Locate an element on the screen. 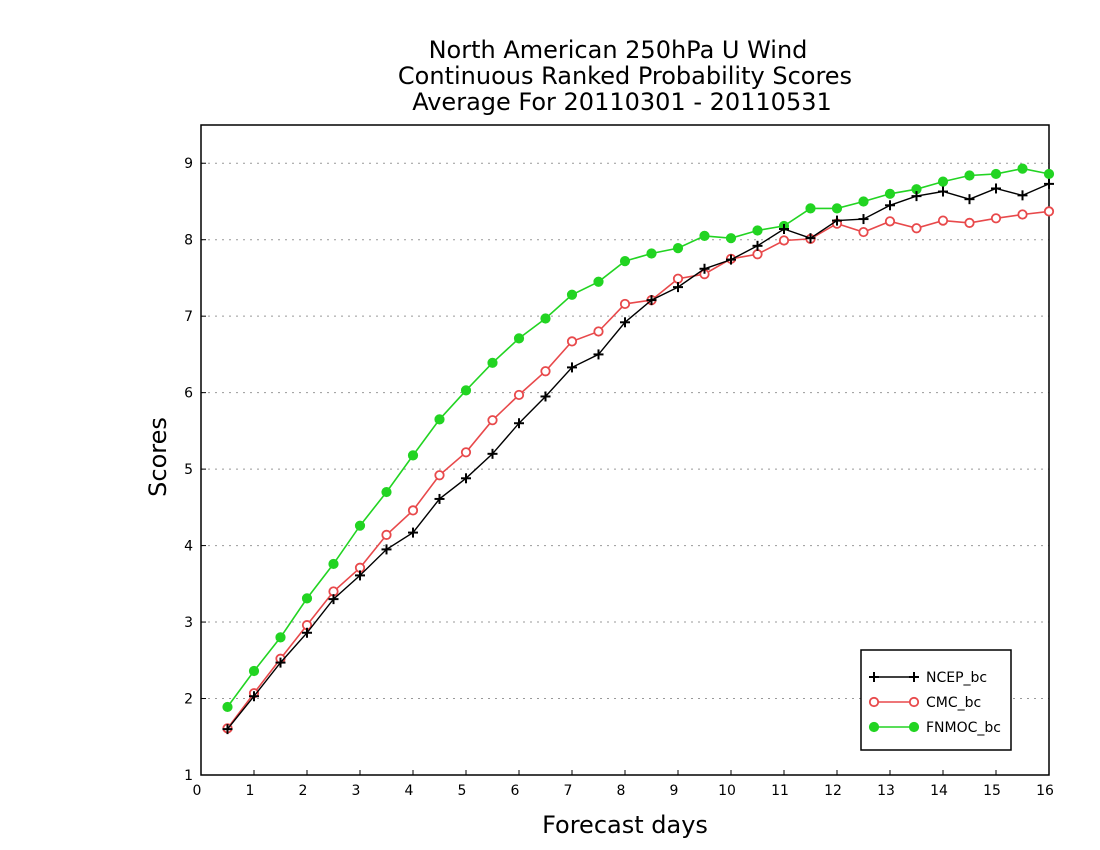 The image size is (1100, 850). legend-label-cmc-bc: CMC_bc is located at coordinates (953, 703).